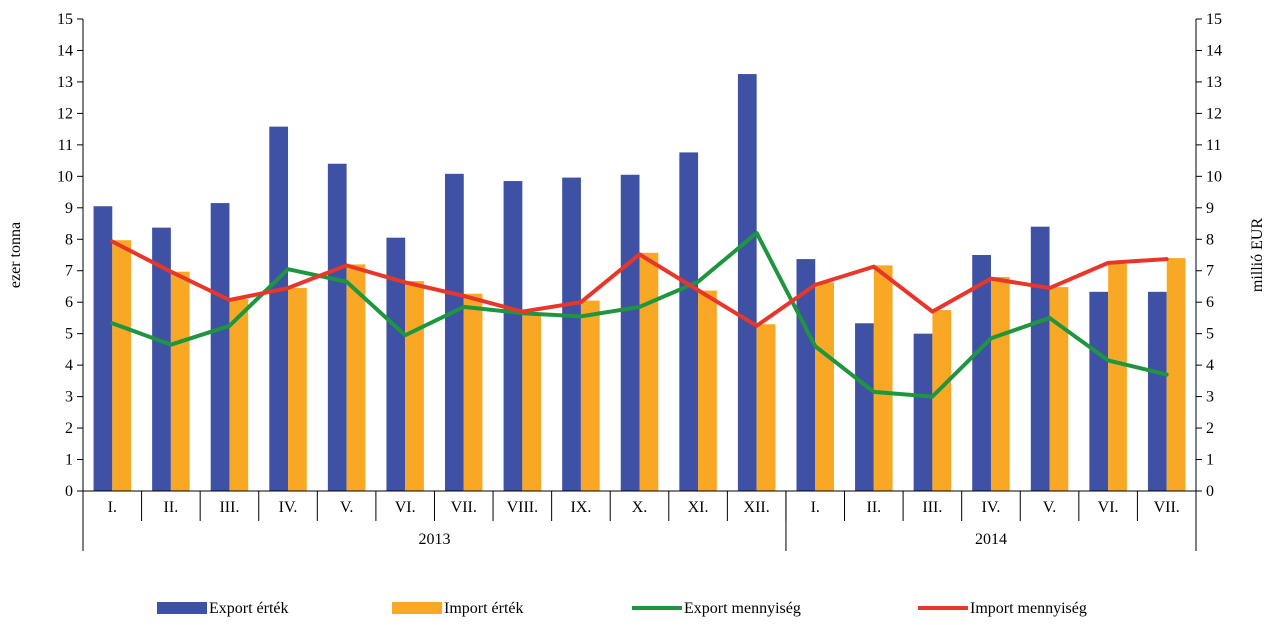 This screenshot has height=625, width=1278. What do you see at coordinates (1214, 176) in the screenshot?
I see `y-tick-right-label-10: 10` at bounding box center [1214, 176].